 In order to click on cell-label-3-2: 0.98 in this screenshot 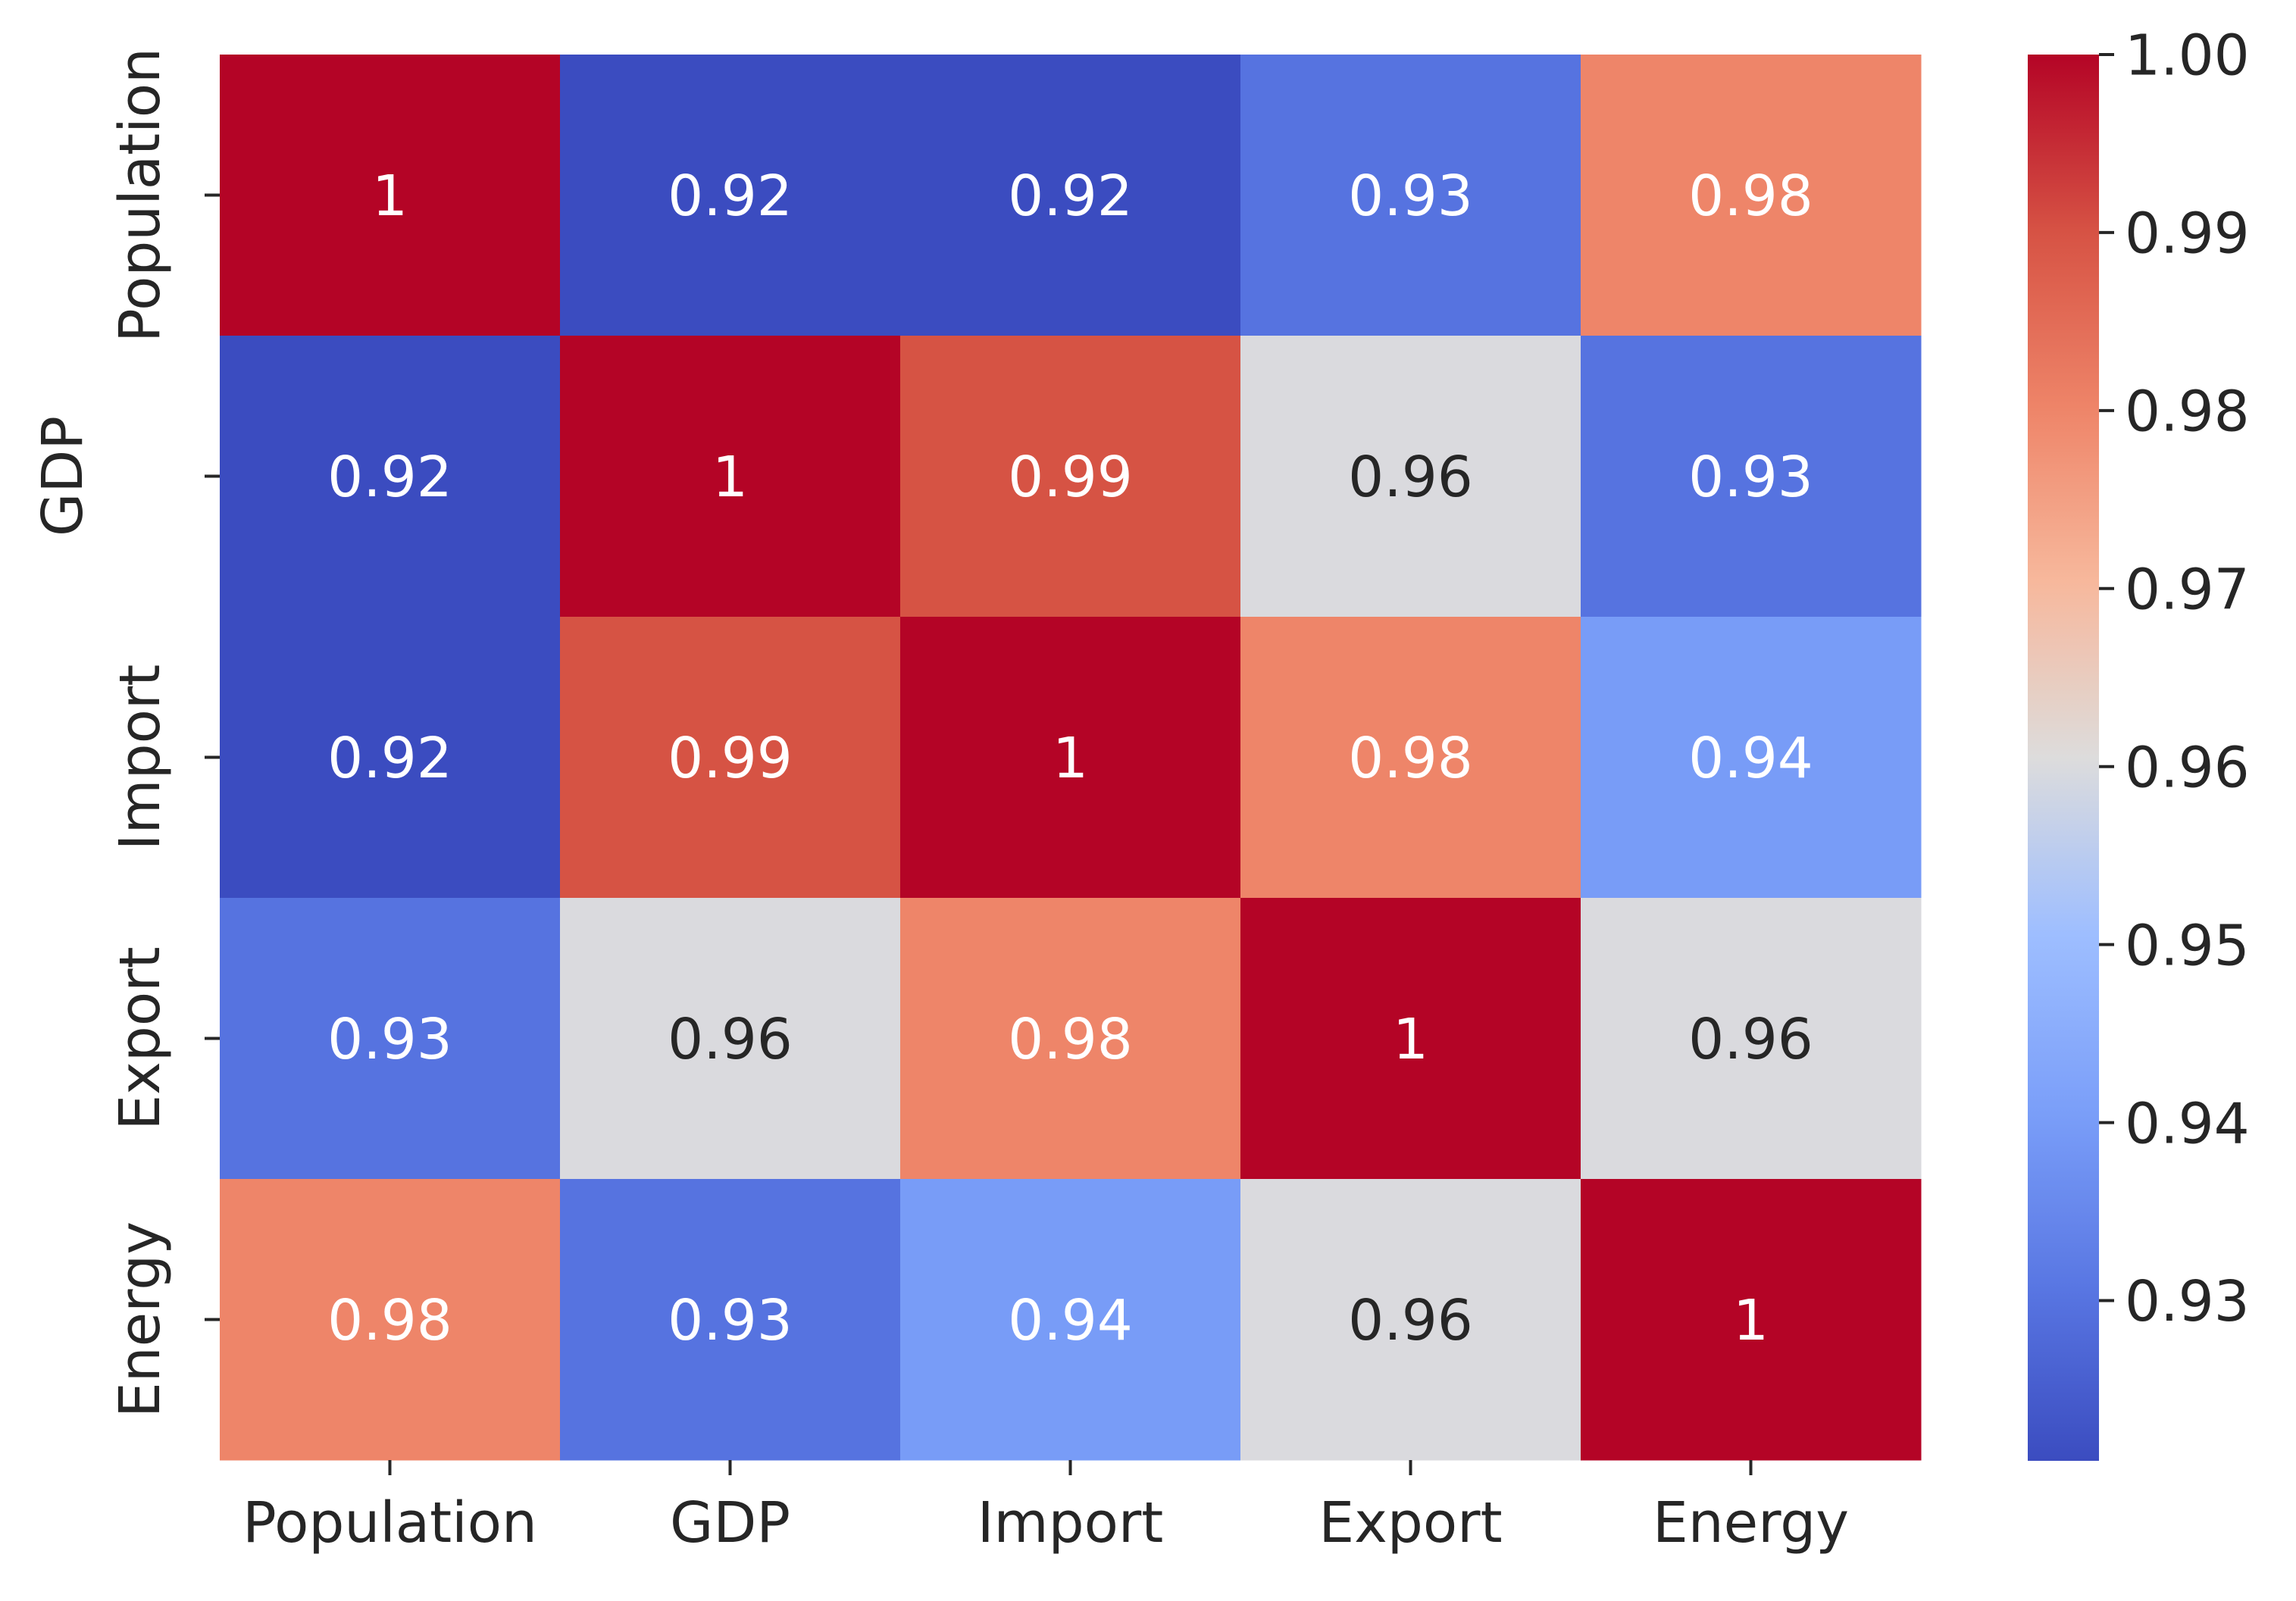, I will do `click(1071, 1039)`.